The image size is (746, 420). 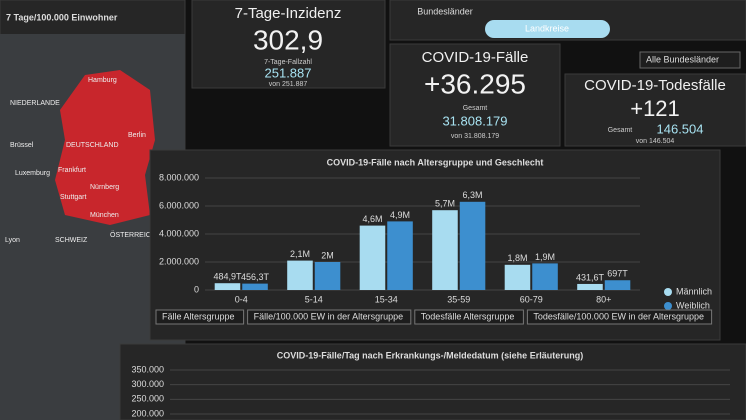 I want to click on card-title: COVID-19-Fälle, so click(x=475, y=57).